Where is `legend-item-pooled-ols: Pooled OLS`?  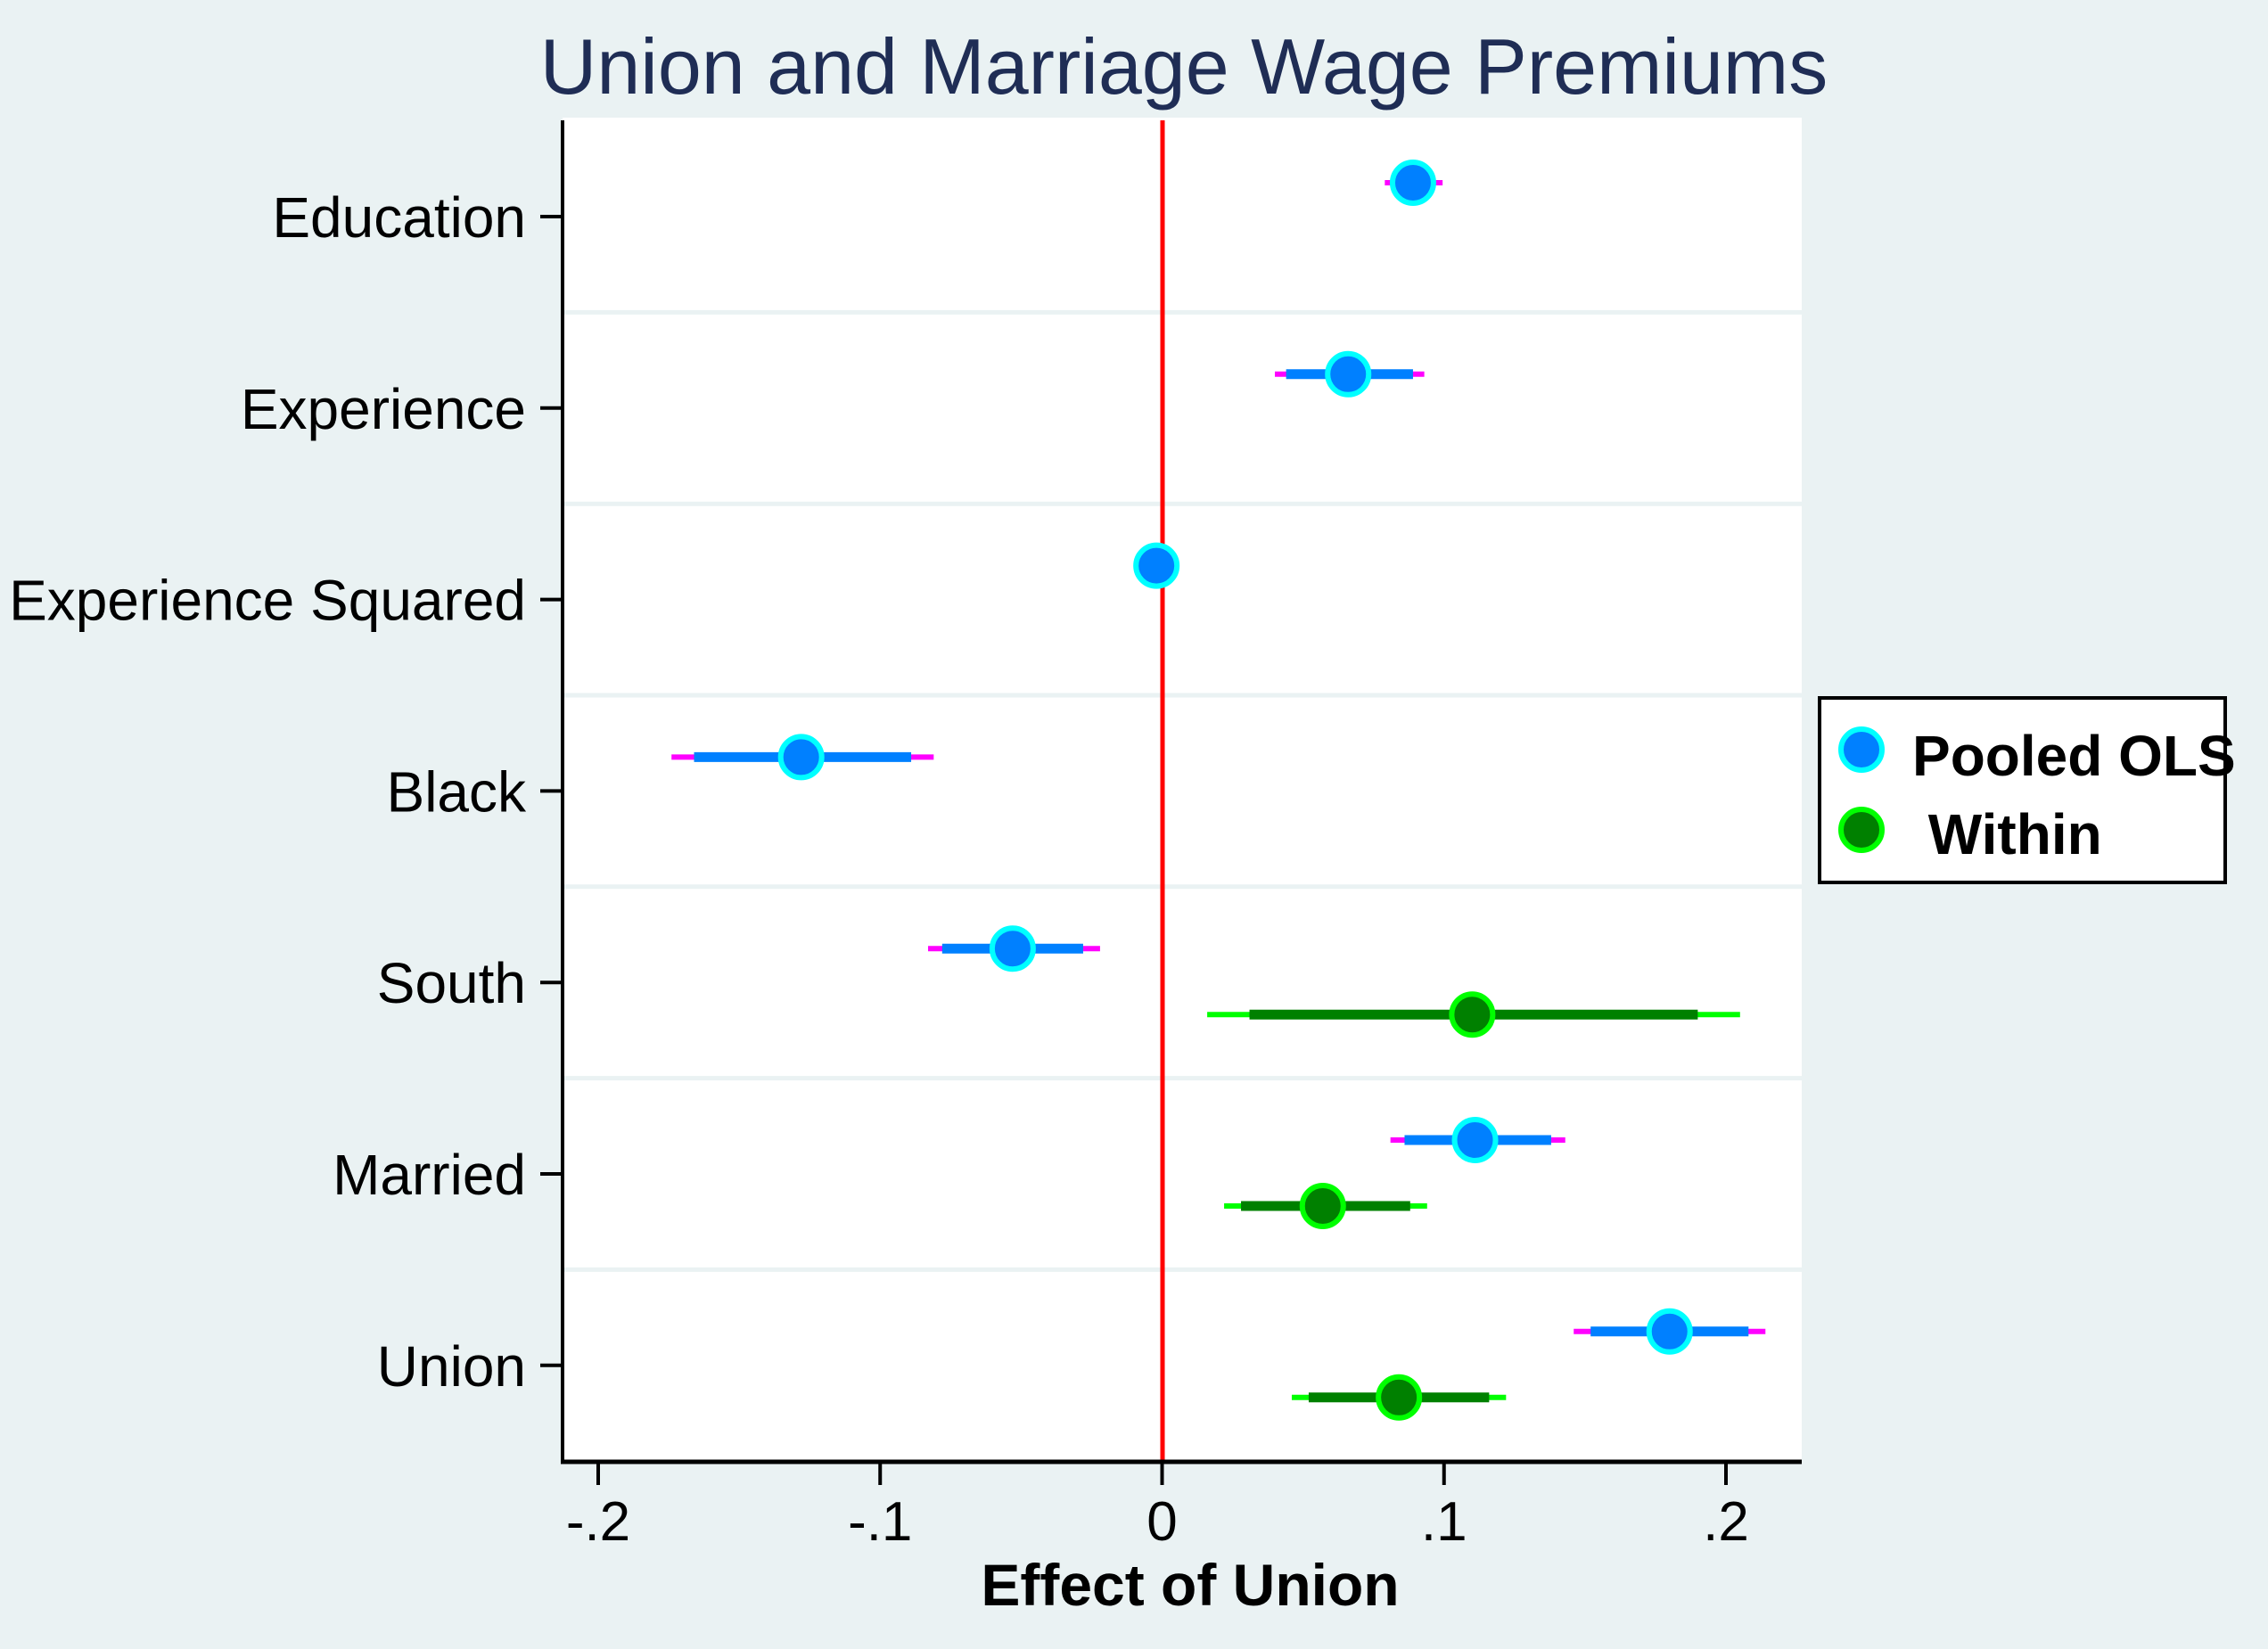
legend-item-pooled-ols: Pooled OLS is located at coordinates (2037, 756).